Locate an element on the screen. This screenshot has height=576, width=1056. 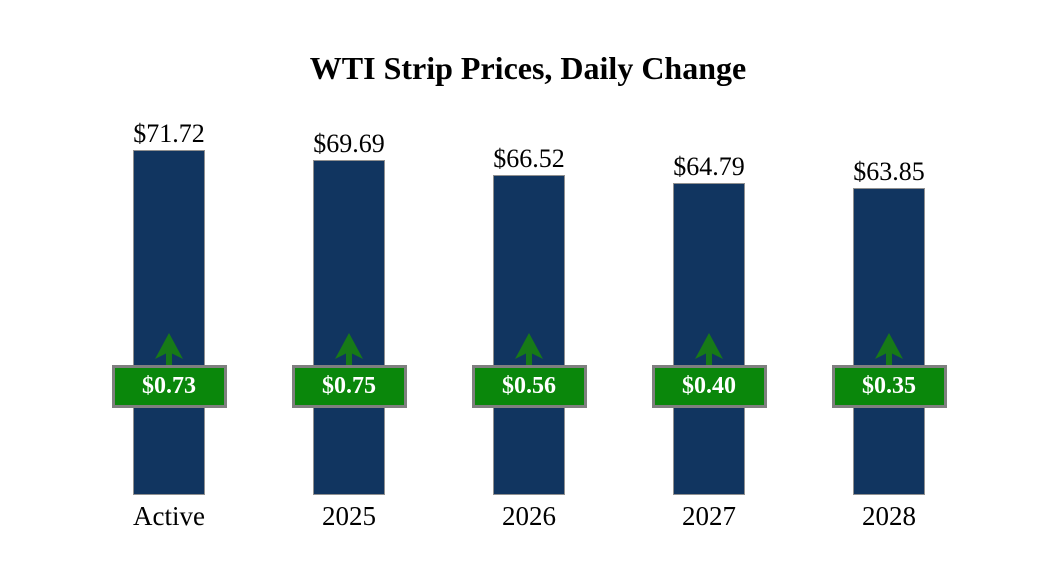
category-label: 2028 is located at coordinates (889, 516).